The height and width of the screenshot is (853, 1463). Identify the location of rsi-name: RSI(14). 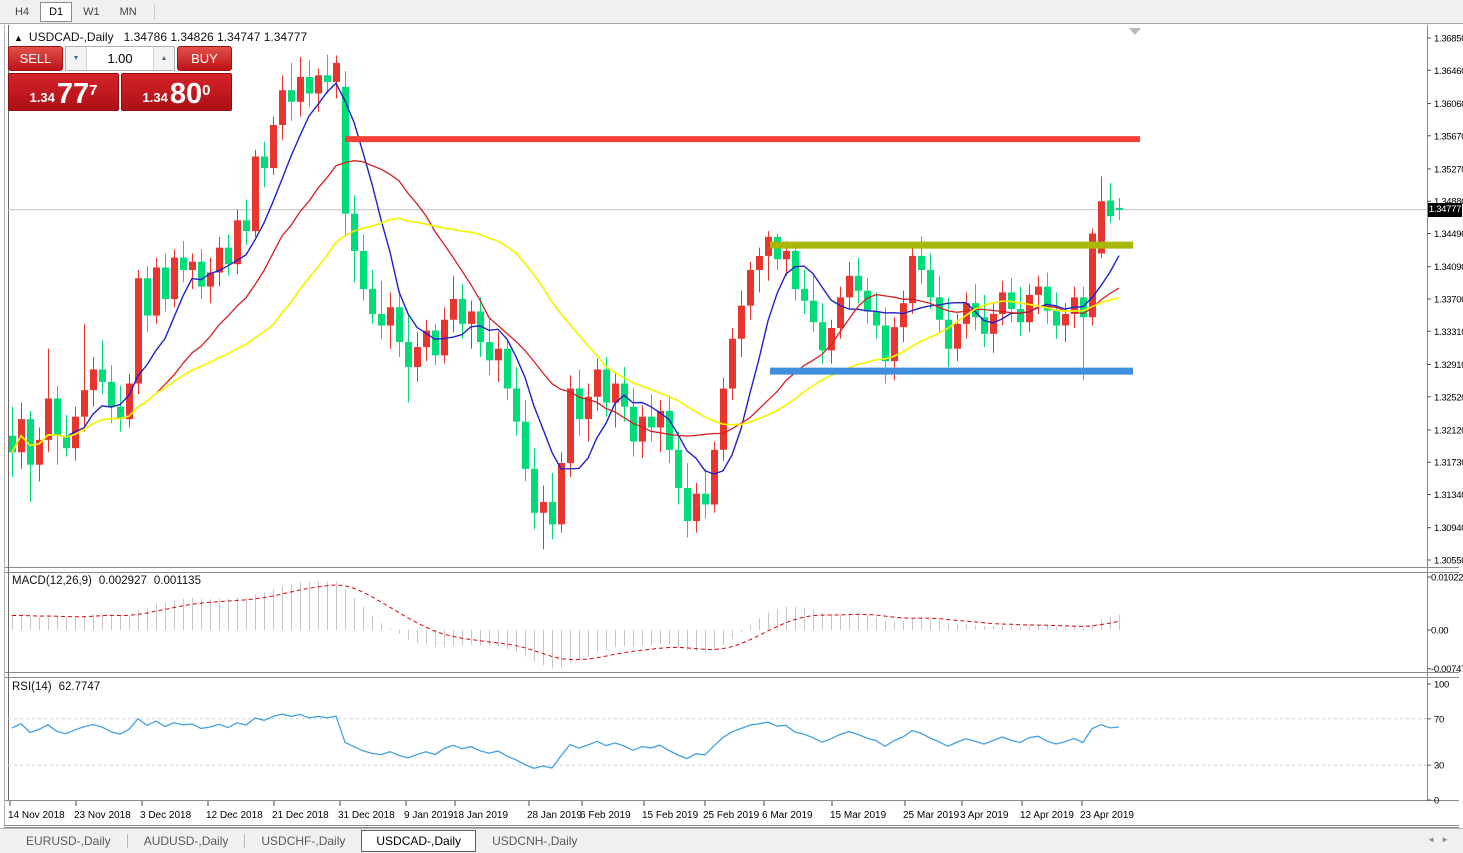
(32, 687).